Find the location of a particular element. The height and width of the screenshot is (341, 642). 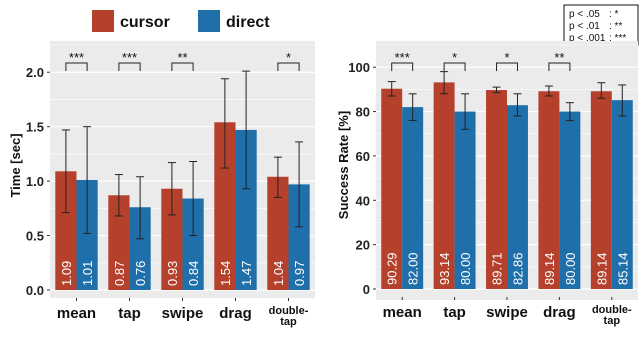

bar-value-label: 82.86 is located at coordinates (517, 268).